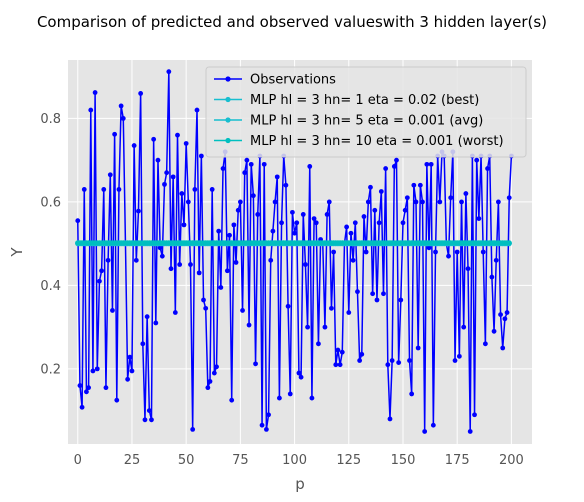 The image size is (584, 502). I want to click on legend-box, so click(366, 112).